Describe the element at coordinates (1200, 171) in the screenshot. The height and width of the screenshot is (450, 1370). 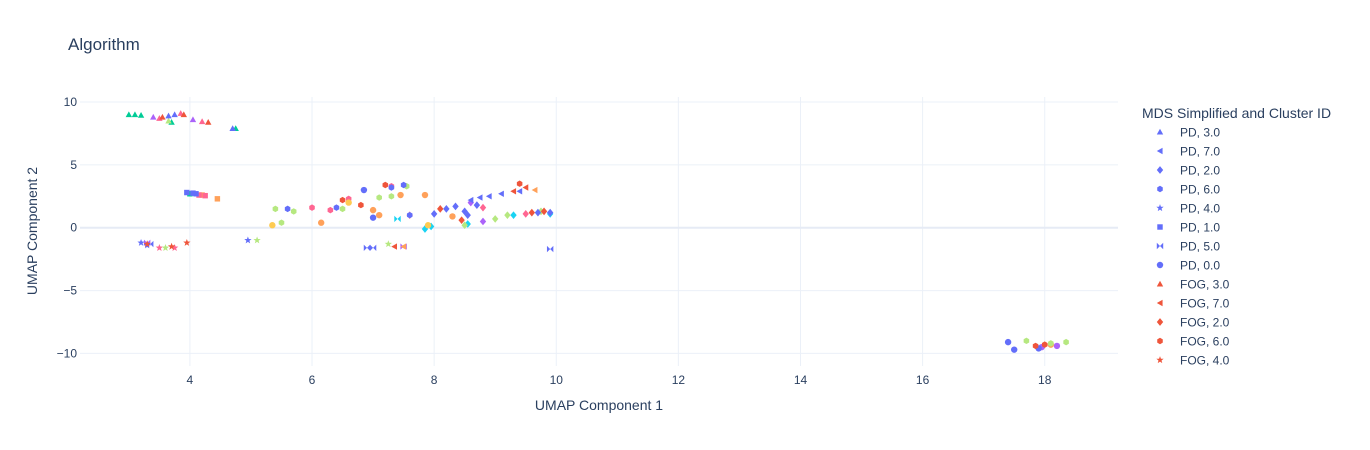
I see `legend-label: PD, 2.0` at that location.